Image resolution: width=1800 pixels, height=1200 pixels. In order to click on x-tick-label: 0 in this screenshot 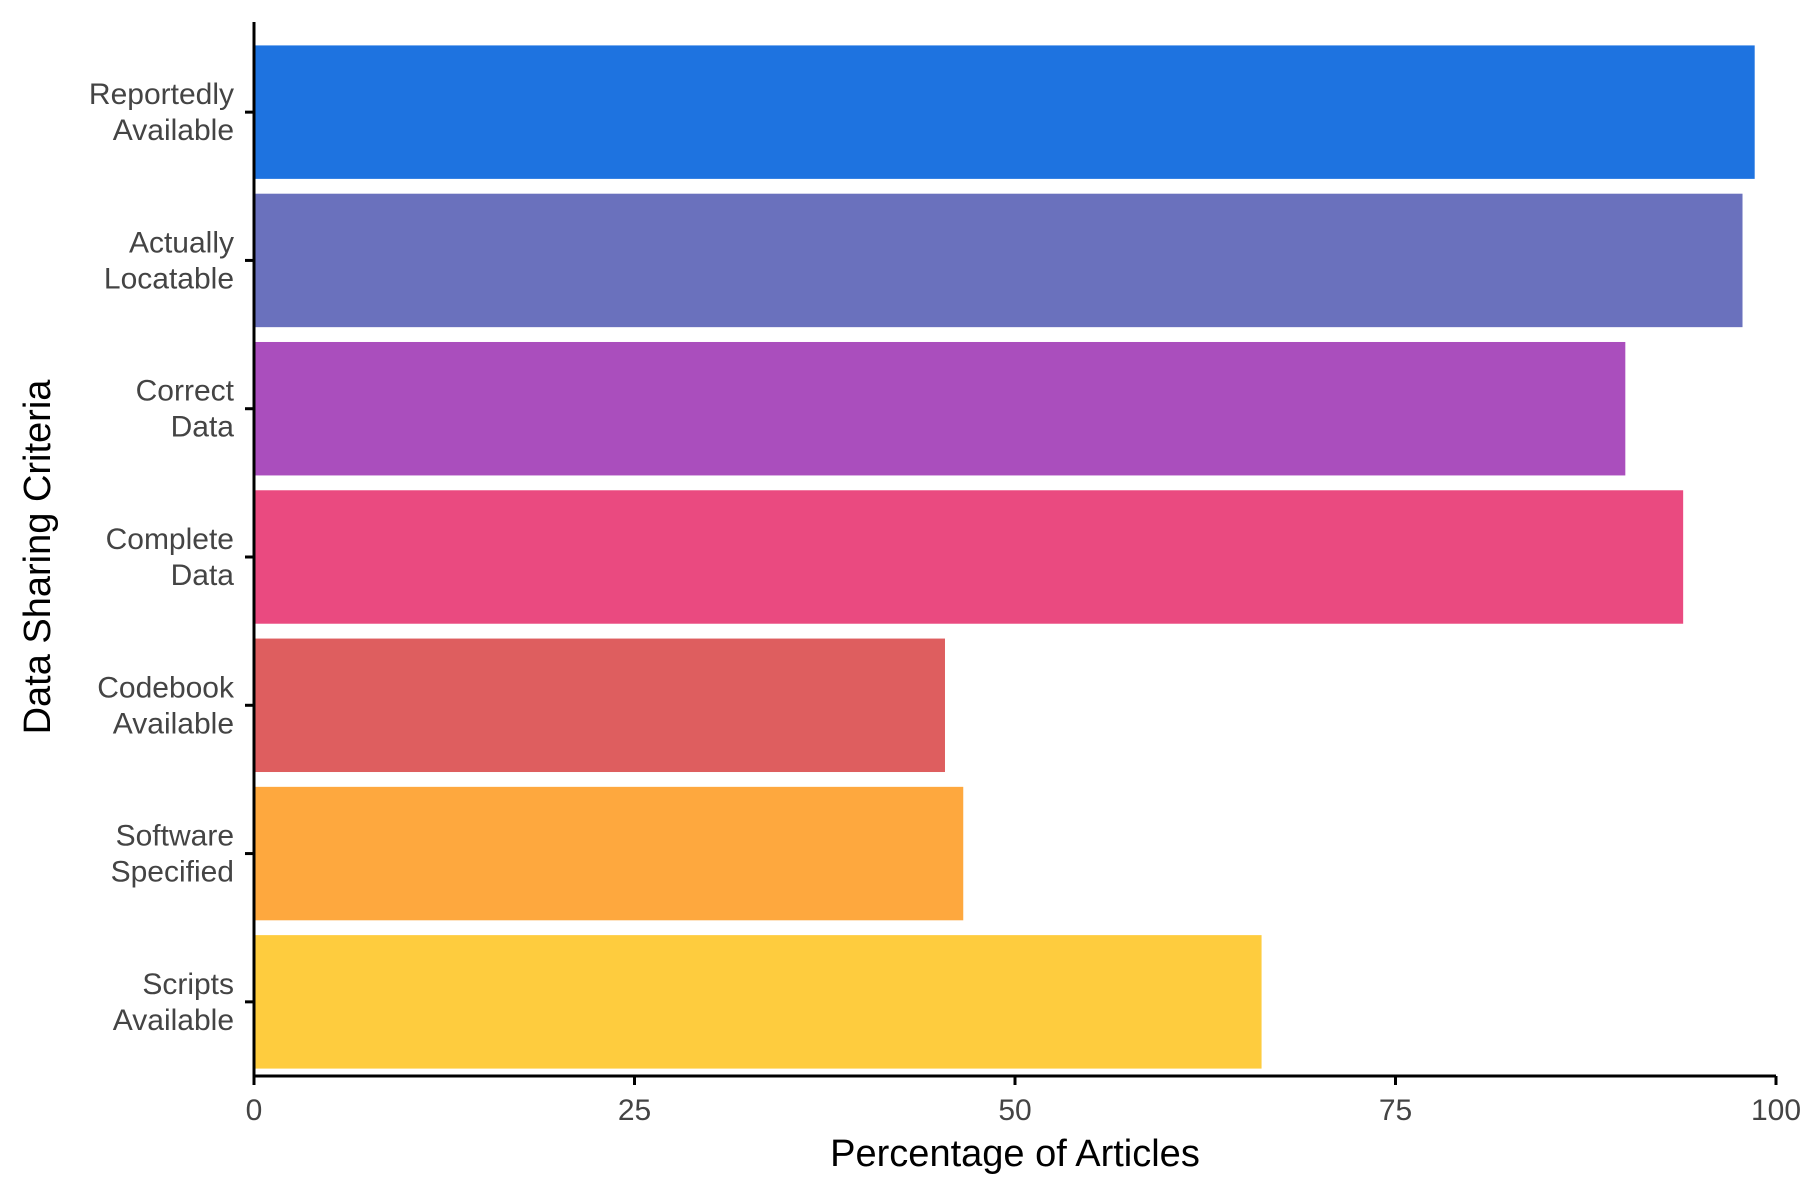, I will do `click(254, 1110)`.